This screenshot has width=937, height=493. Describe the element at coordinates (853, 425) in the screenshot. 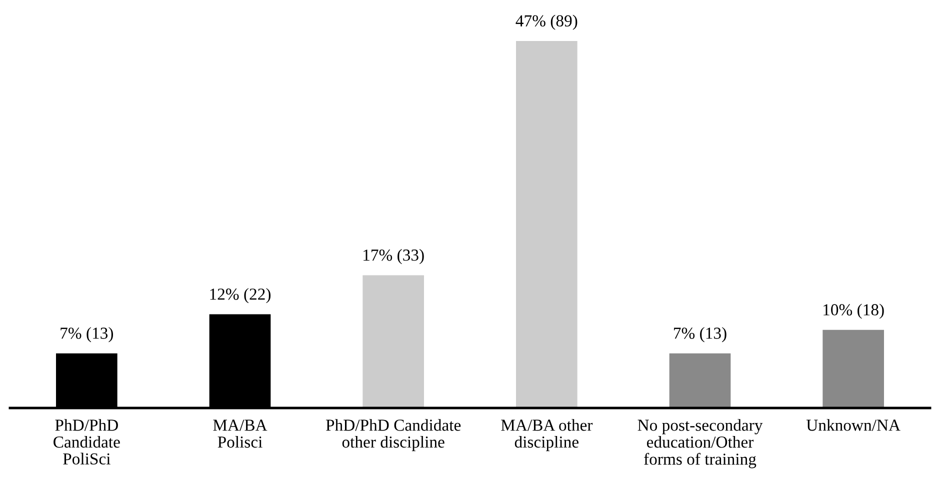

I see `x-tick-label: Unknown/NA` at that location.